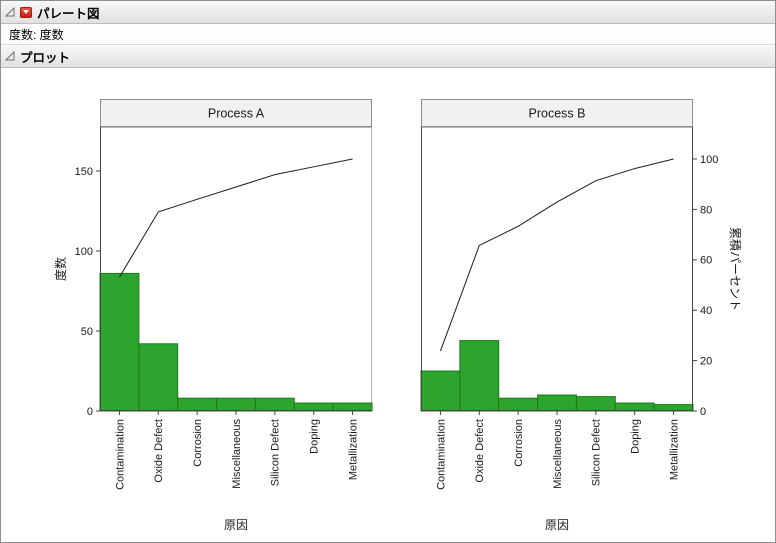  Describe the element at coordinates (706, 261) in the screenshot. I see `y-tick-label: 60` at that location.